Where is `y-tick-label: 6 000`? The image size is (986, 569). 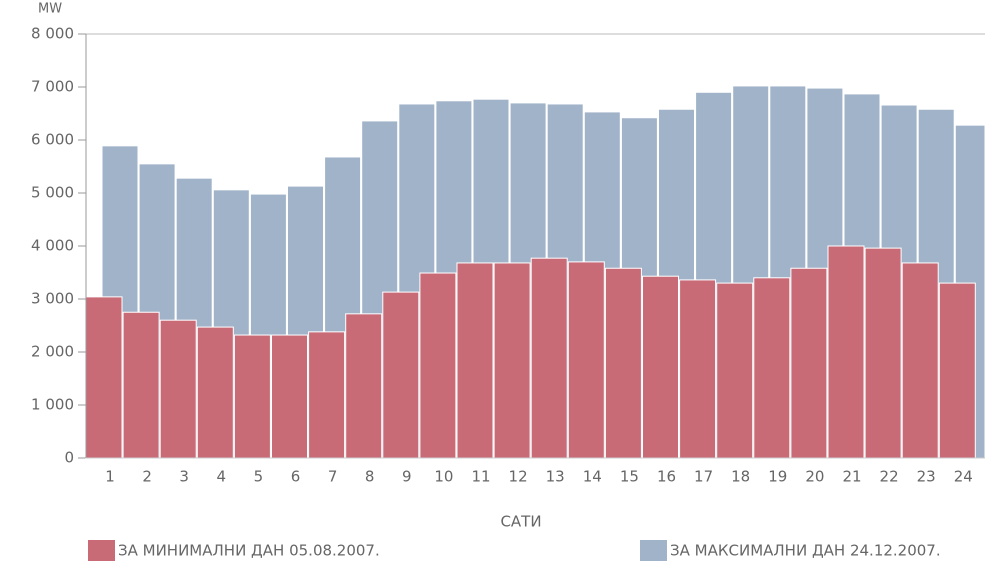
y-tick-label: 6 000 is located at coordinates (52, 140).